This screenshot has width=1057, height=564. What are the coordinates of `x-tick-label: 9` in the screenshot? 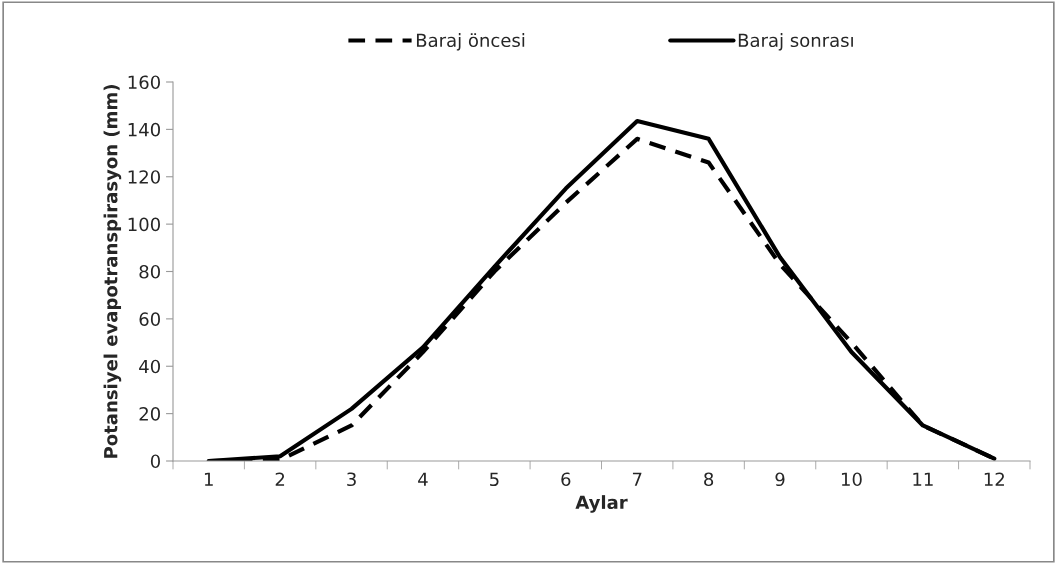 It's located at (780, 479).